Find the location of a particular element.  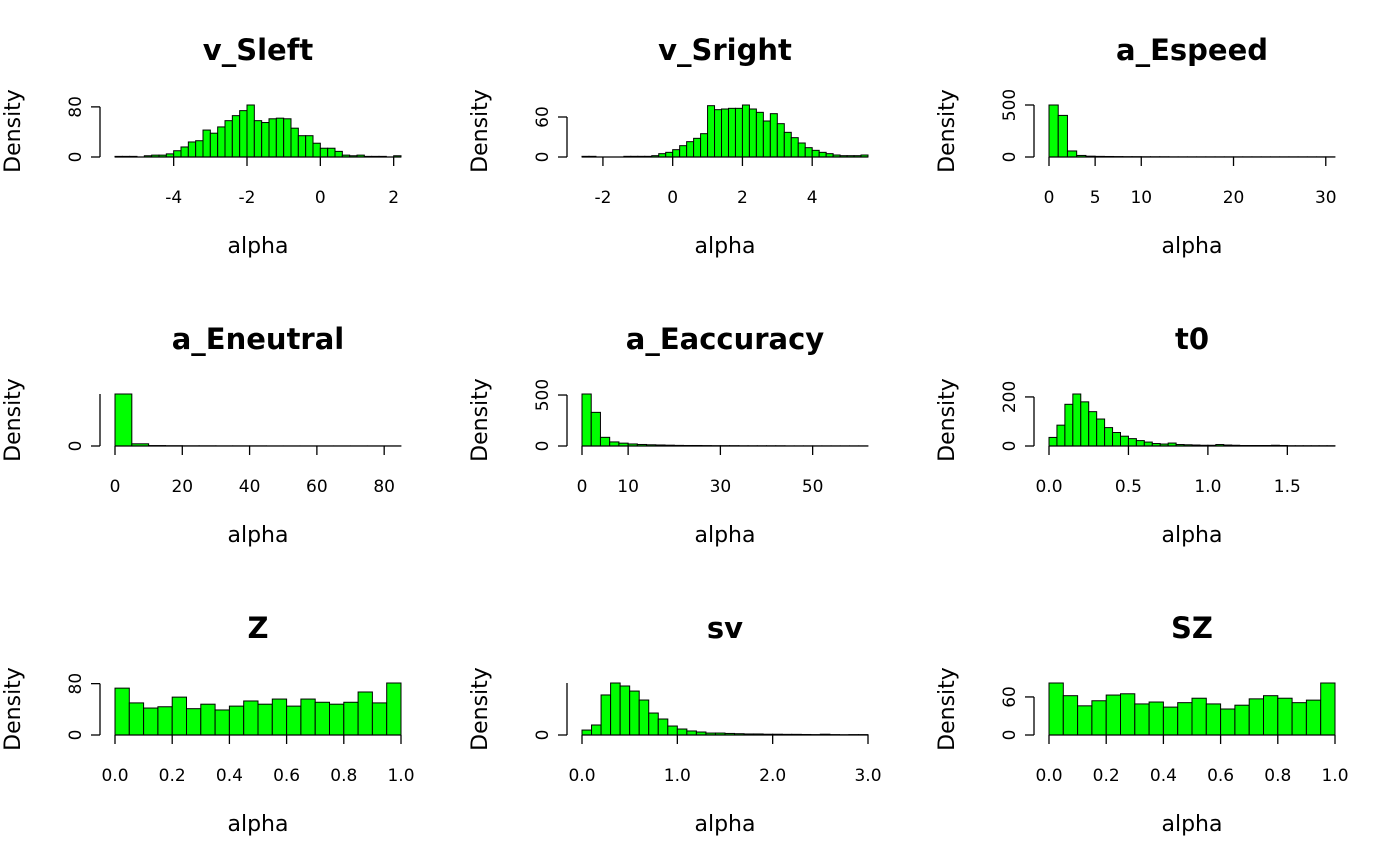

x-tick-label: 40 is located at coordinates (250, 487).